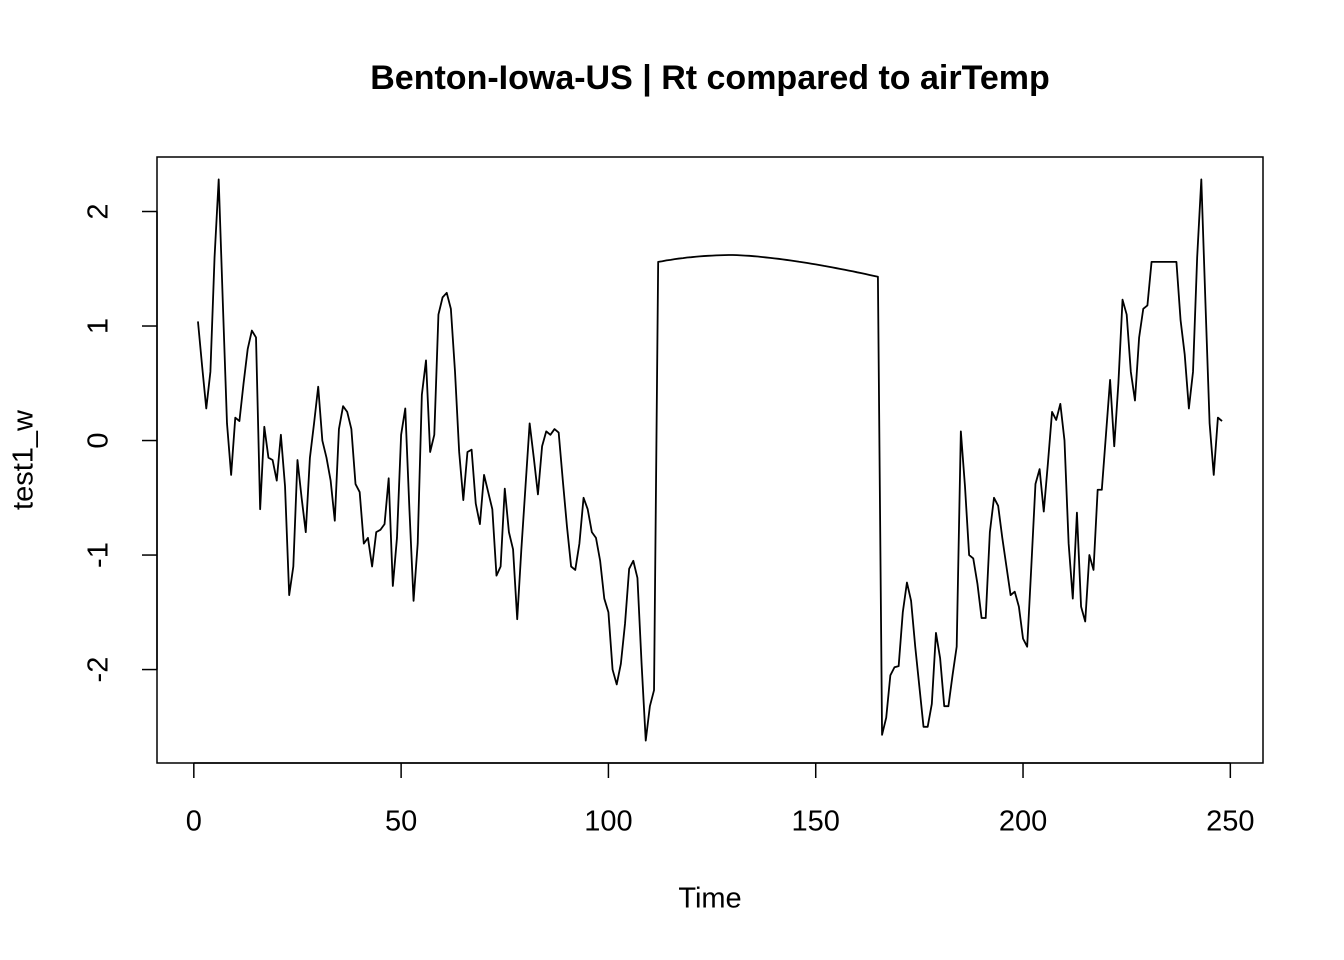 The height and width of the screenshot is (960, 1344). Describe the element at coordinates (99, 326) in the screenshot. I see `y-tick-label: 1` at that location.